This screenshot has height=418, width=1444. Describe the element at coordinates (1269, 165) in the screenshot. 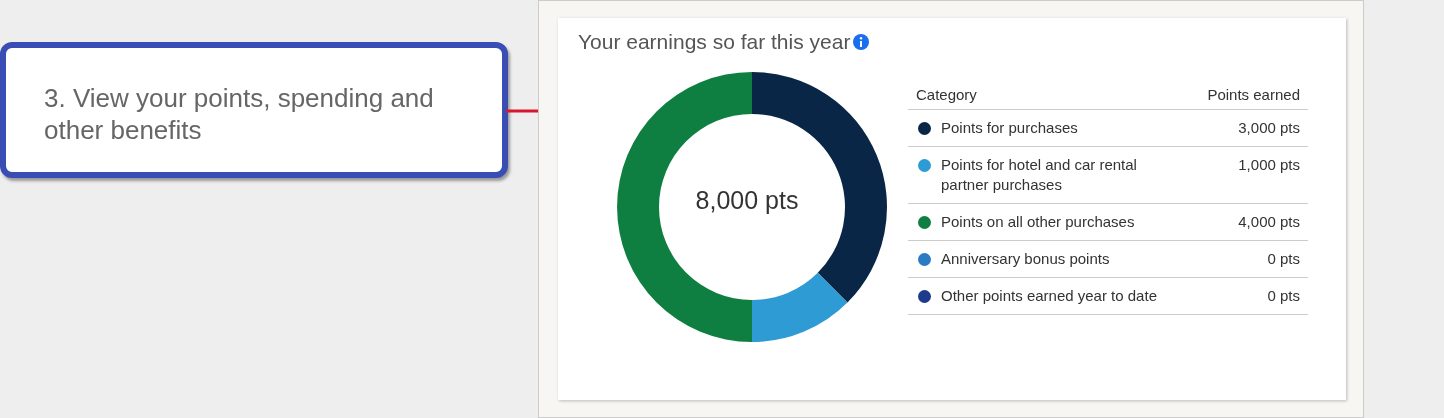

I see `data-label: 1,000 pts` at that location.